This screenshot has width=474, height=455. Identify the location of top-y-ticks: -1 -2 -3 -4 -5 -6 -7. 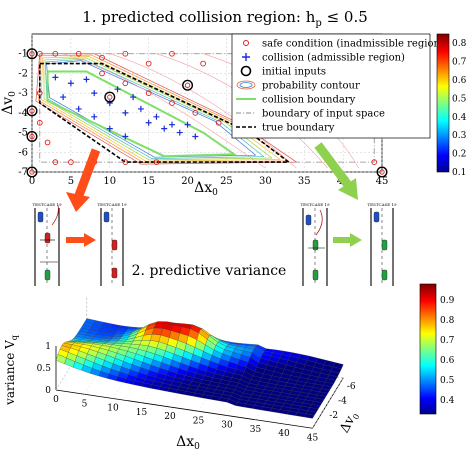
(23, 113).